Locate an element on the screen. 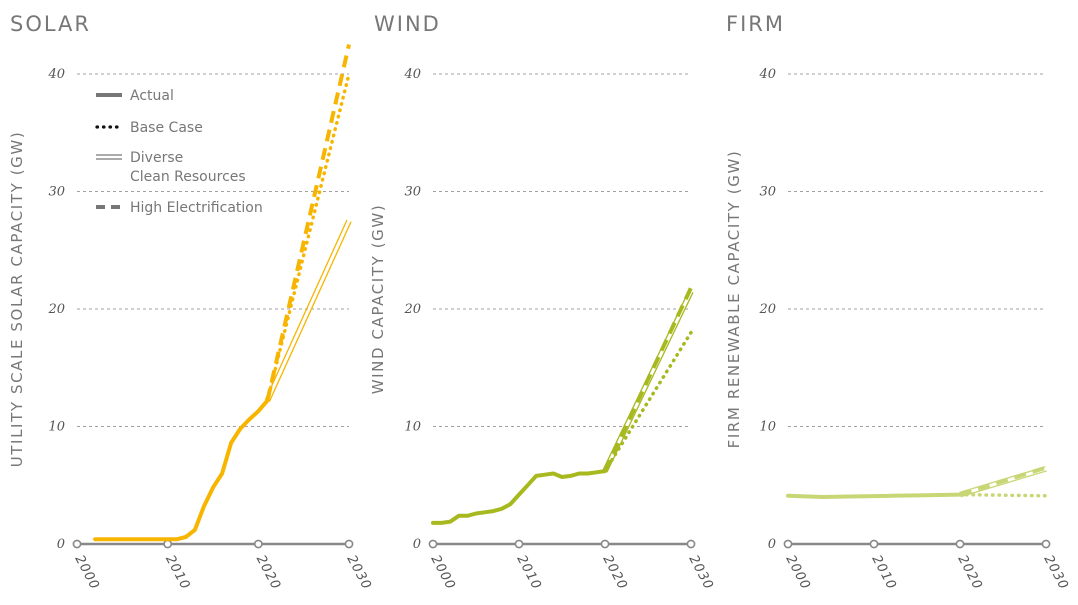  firm-title: FIRM is located at coordinates (755, 24).